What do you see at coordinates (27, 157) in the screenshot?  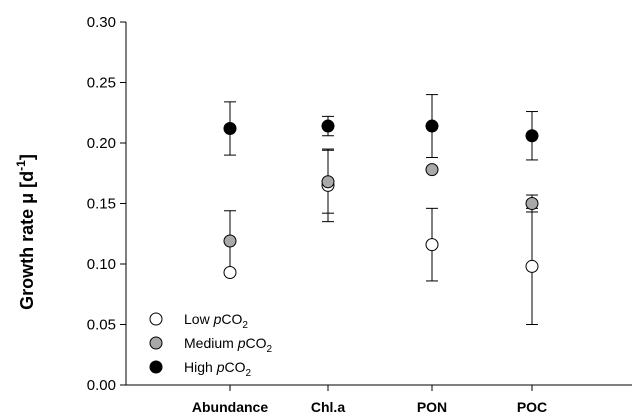 I see `y-axis-title-end: ]` at bounding box center [27, 157].